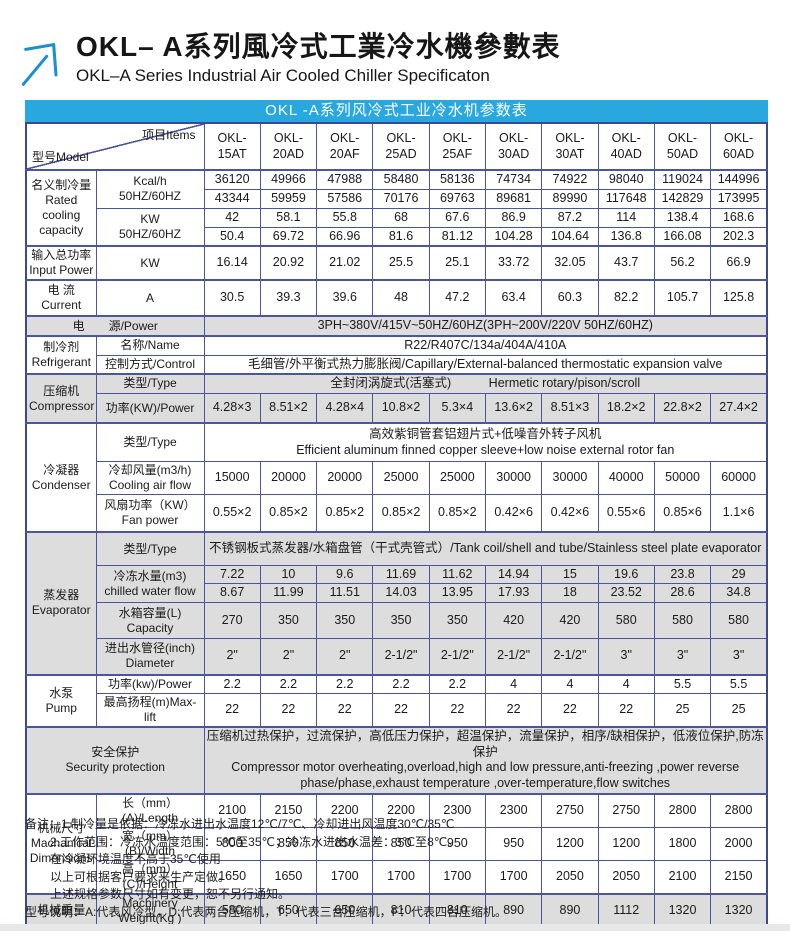 The width and height of the screenshot is (790, 931). What do you see at coordinates (288, 574) in the screenshot?
I see `table-cell: 10` at bounding box center [288, 574].